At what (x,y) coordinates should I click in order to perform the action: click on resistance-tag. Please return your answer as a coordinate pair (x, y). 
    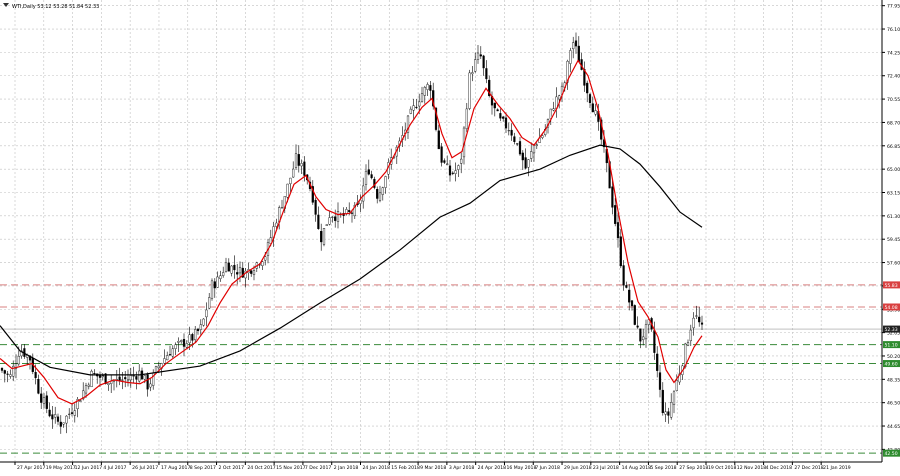
    Looking at the image, I should click on (891, 285).